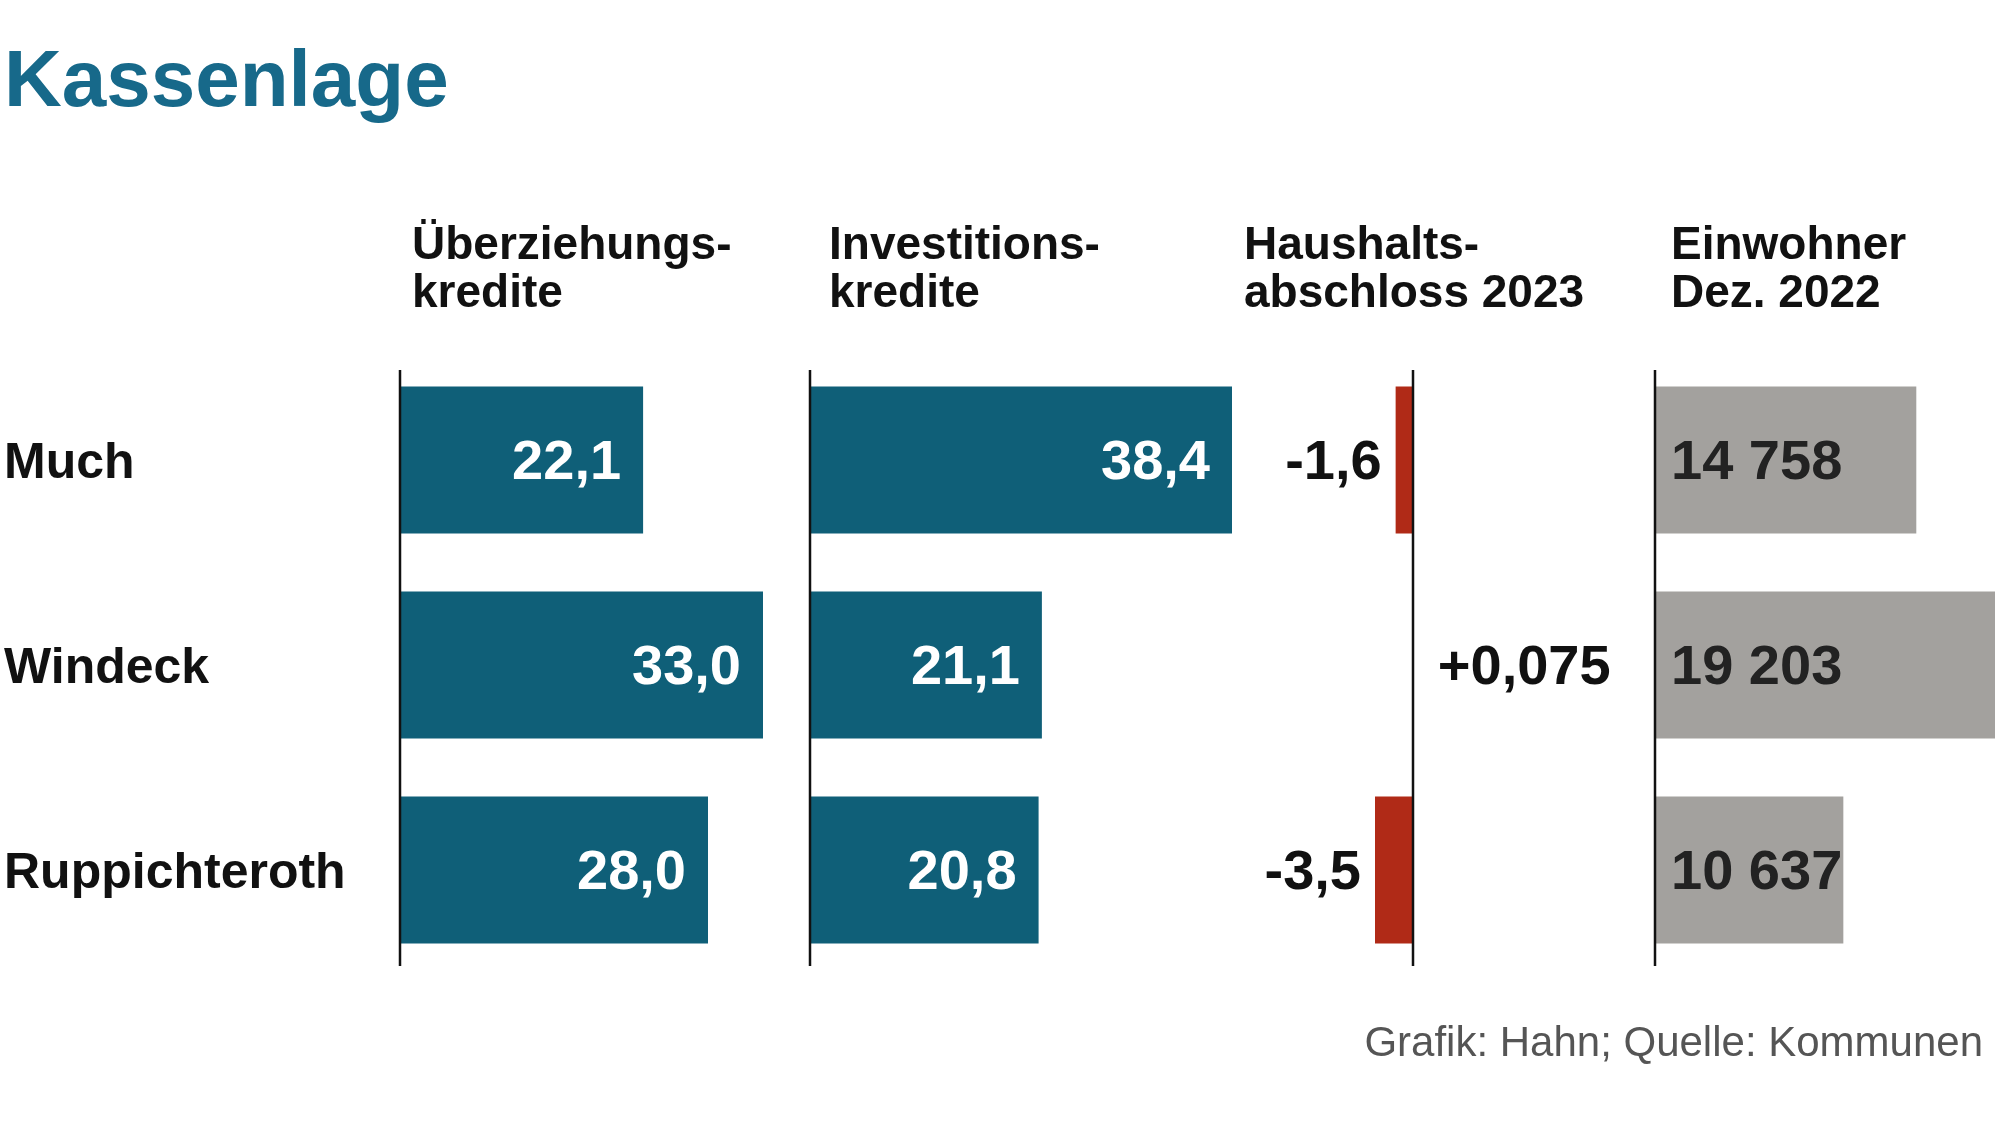  Describe the element at coordinates (69, 461) in the screenshot. I see `y-tick-label: Much` at that location.